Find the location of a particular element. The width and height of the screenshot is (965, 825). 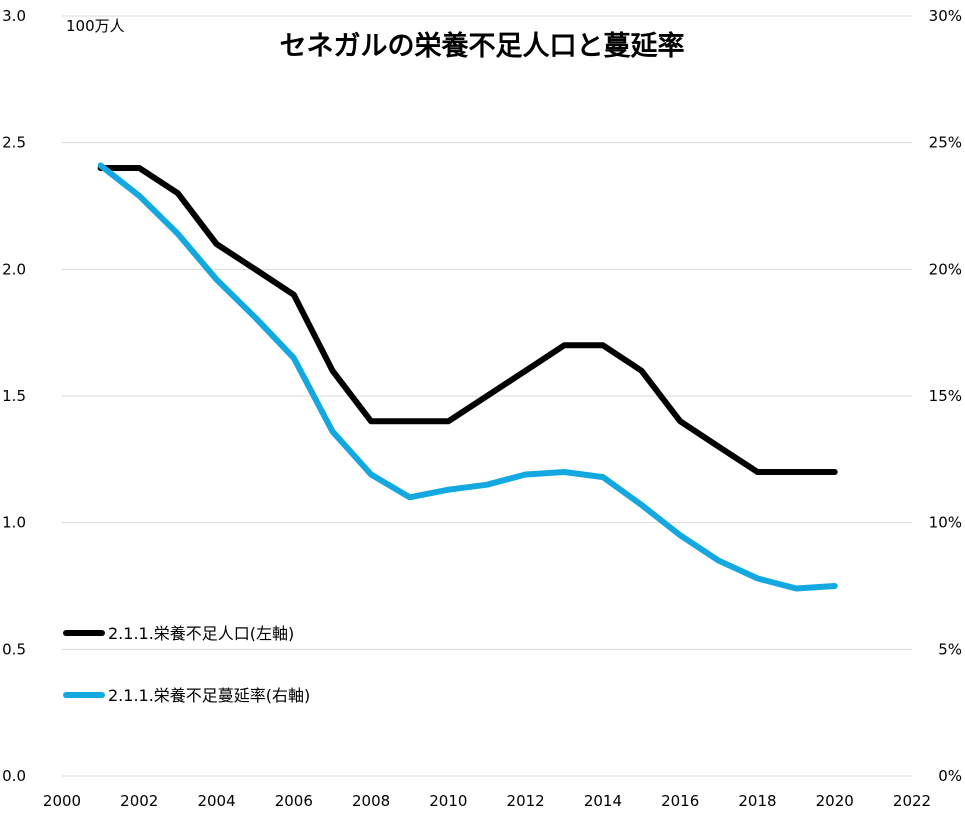

legend-label: 2.1.1.栄養不足人口(左軸) is located at coordinates (201, 633).